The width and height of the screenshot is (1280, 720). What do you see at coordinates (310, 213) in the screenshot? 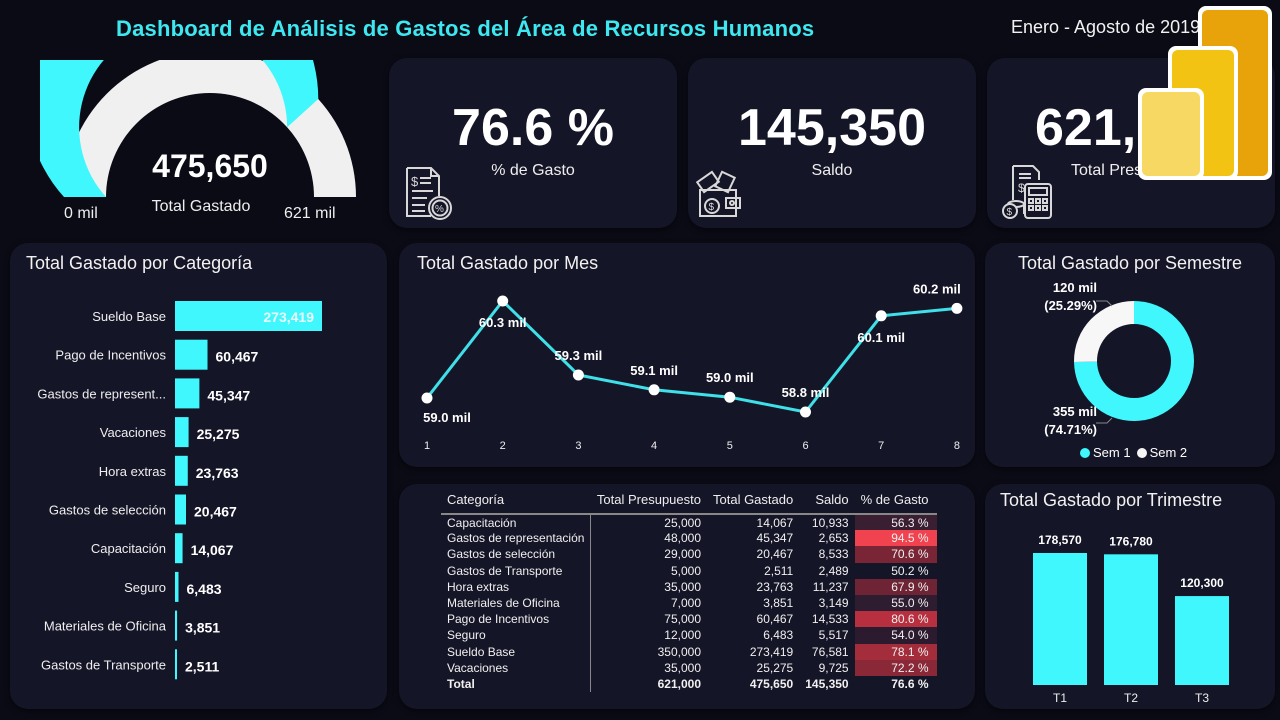
I see `gauge-max-label: 621 mil` at bounding box center [310, 213].